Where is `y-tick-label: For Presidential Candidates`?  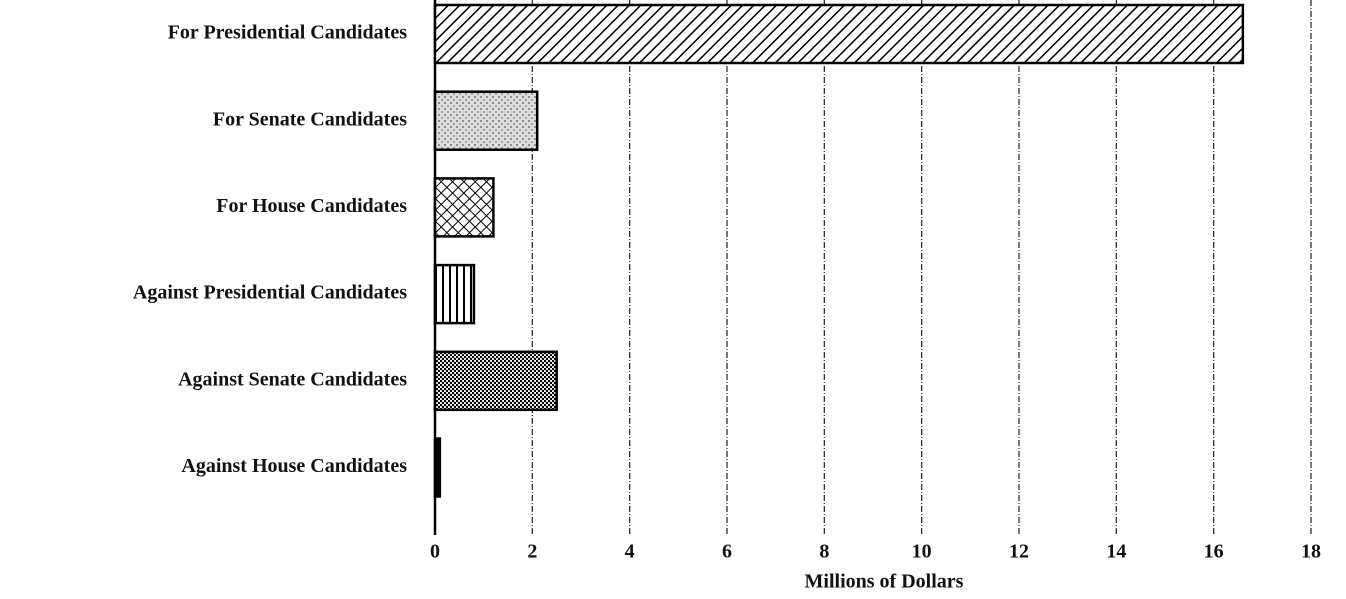 y-tick-label: For Presidential Candidates is located at coordinates (287, 33).